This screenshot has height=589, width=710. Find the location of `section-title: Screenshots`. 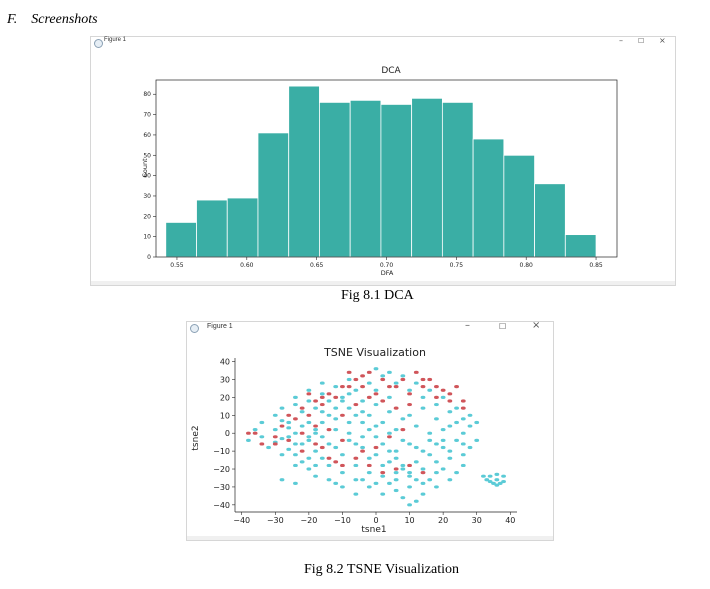

section-title: Screenshots is located at coordinates (64, 19).